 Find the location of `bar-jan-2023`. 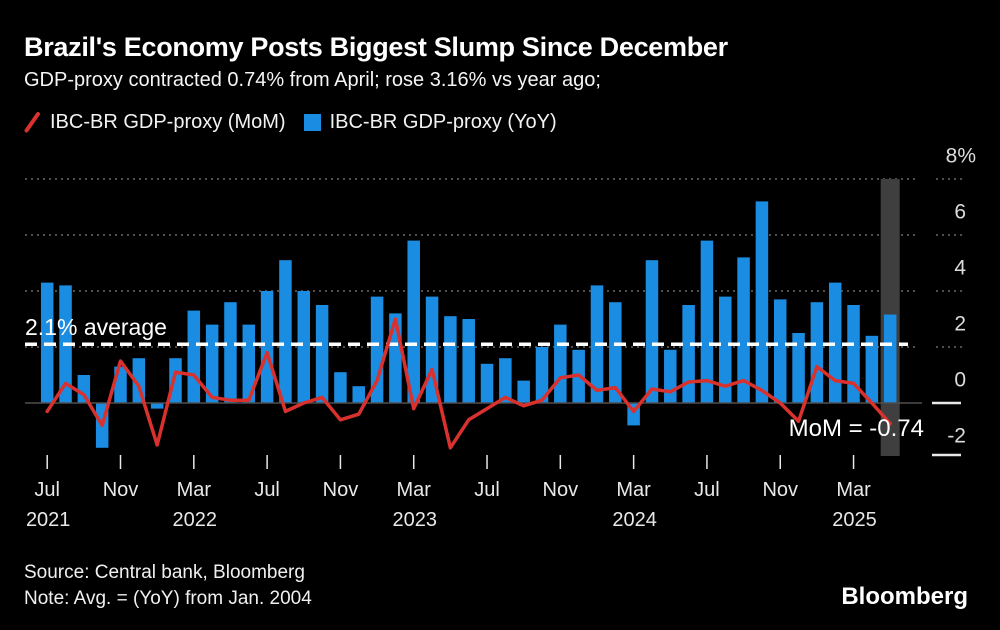

bar-jan-2023 is located at coordinates (377, 349).